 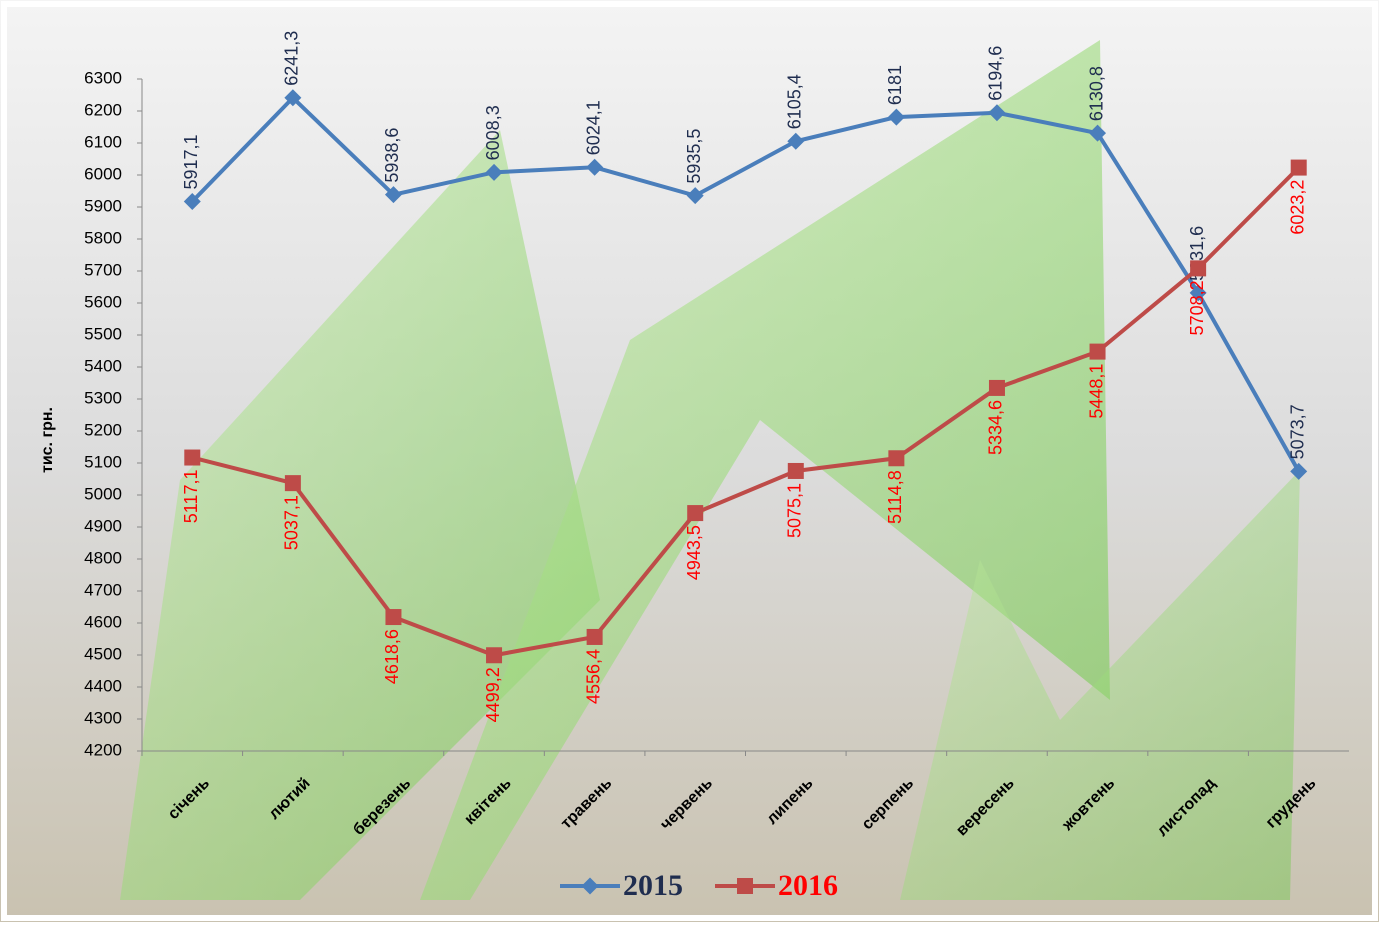 I want to click on value-label: 5075,1, so click(x=795, y=510).